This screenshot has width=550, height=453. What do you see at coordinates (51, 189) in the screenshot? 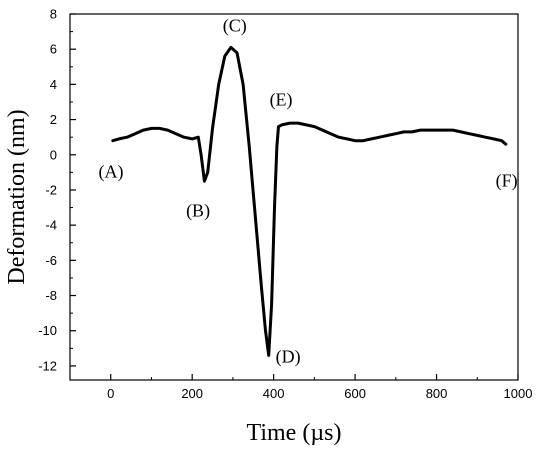
I see `y-tick-label: -2` at bounding box center [51, 189].